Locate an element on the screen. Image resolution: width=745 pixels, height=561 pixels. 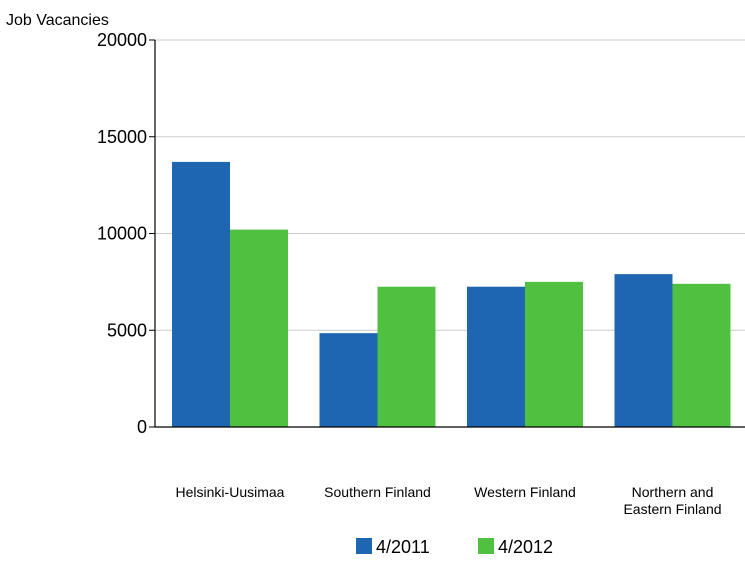
legend-label: 4/2012 is located at coordinates (525, 547).